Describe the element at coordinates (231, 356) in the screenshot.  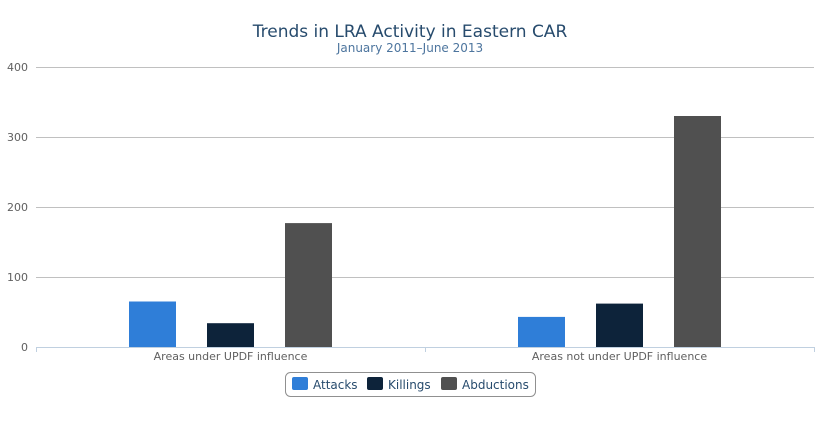
I see `x-tick-label: Areas under UPDF influence` at that location.